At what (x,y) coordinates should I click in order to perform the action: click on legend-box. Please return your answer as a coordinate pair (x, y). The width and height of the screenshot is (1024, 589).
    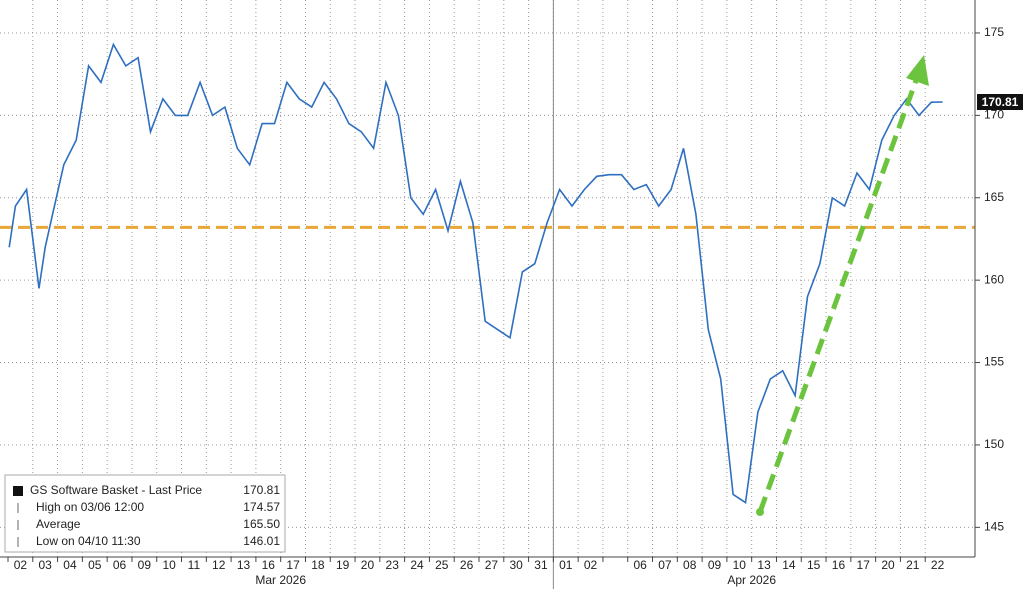
    Looking at the image, I should click on (145, 513).